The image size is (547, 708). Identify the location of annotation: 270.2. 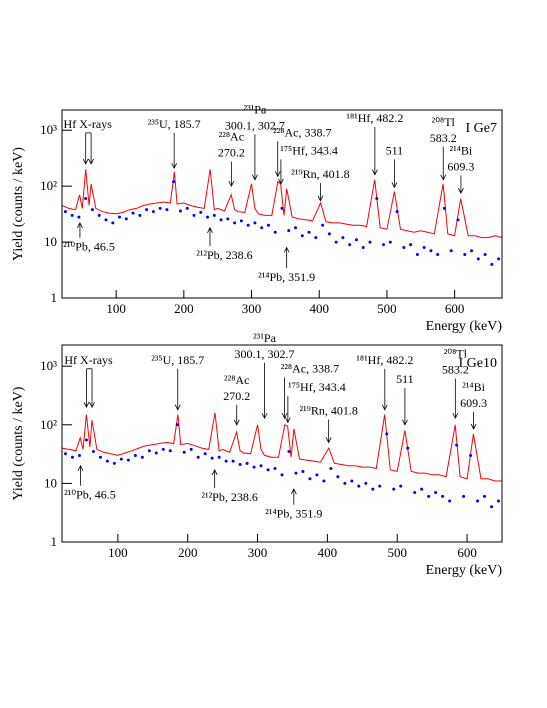
(231, 153).